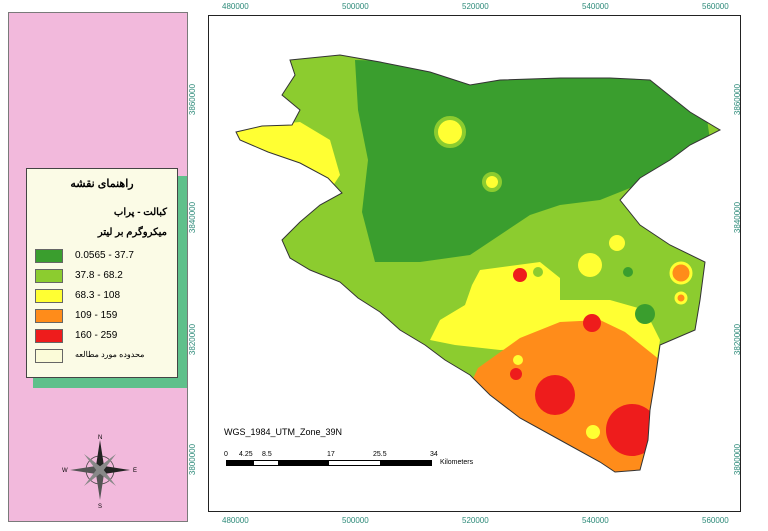 The width and height of the screenshot is (768, 531). I want to click on legend-subtitle: کبالت - پراب, so click(140, 212).